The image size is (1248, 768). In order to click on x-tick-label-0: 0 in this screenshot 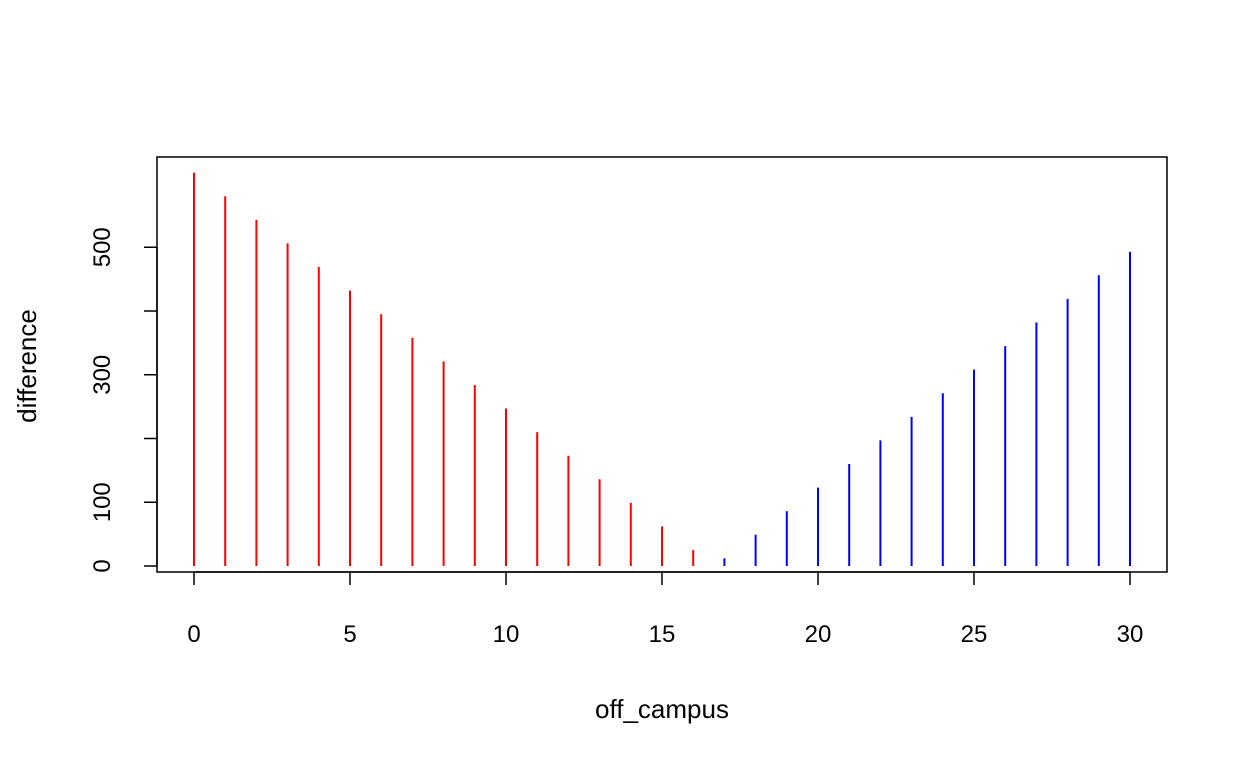, I will do `click(193, 634)`.